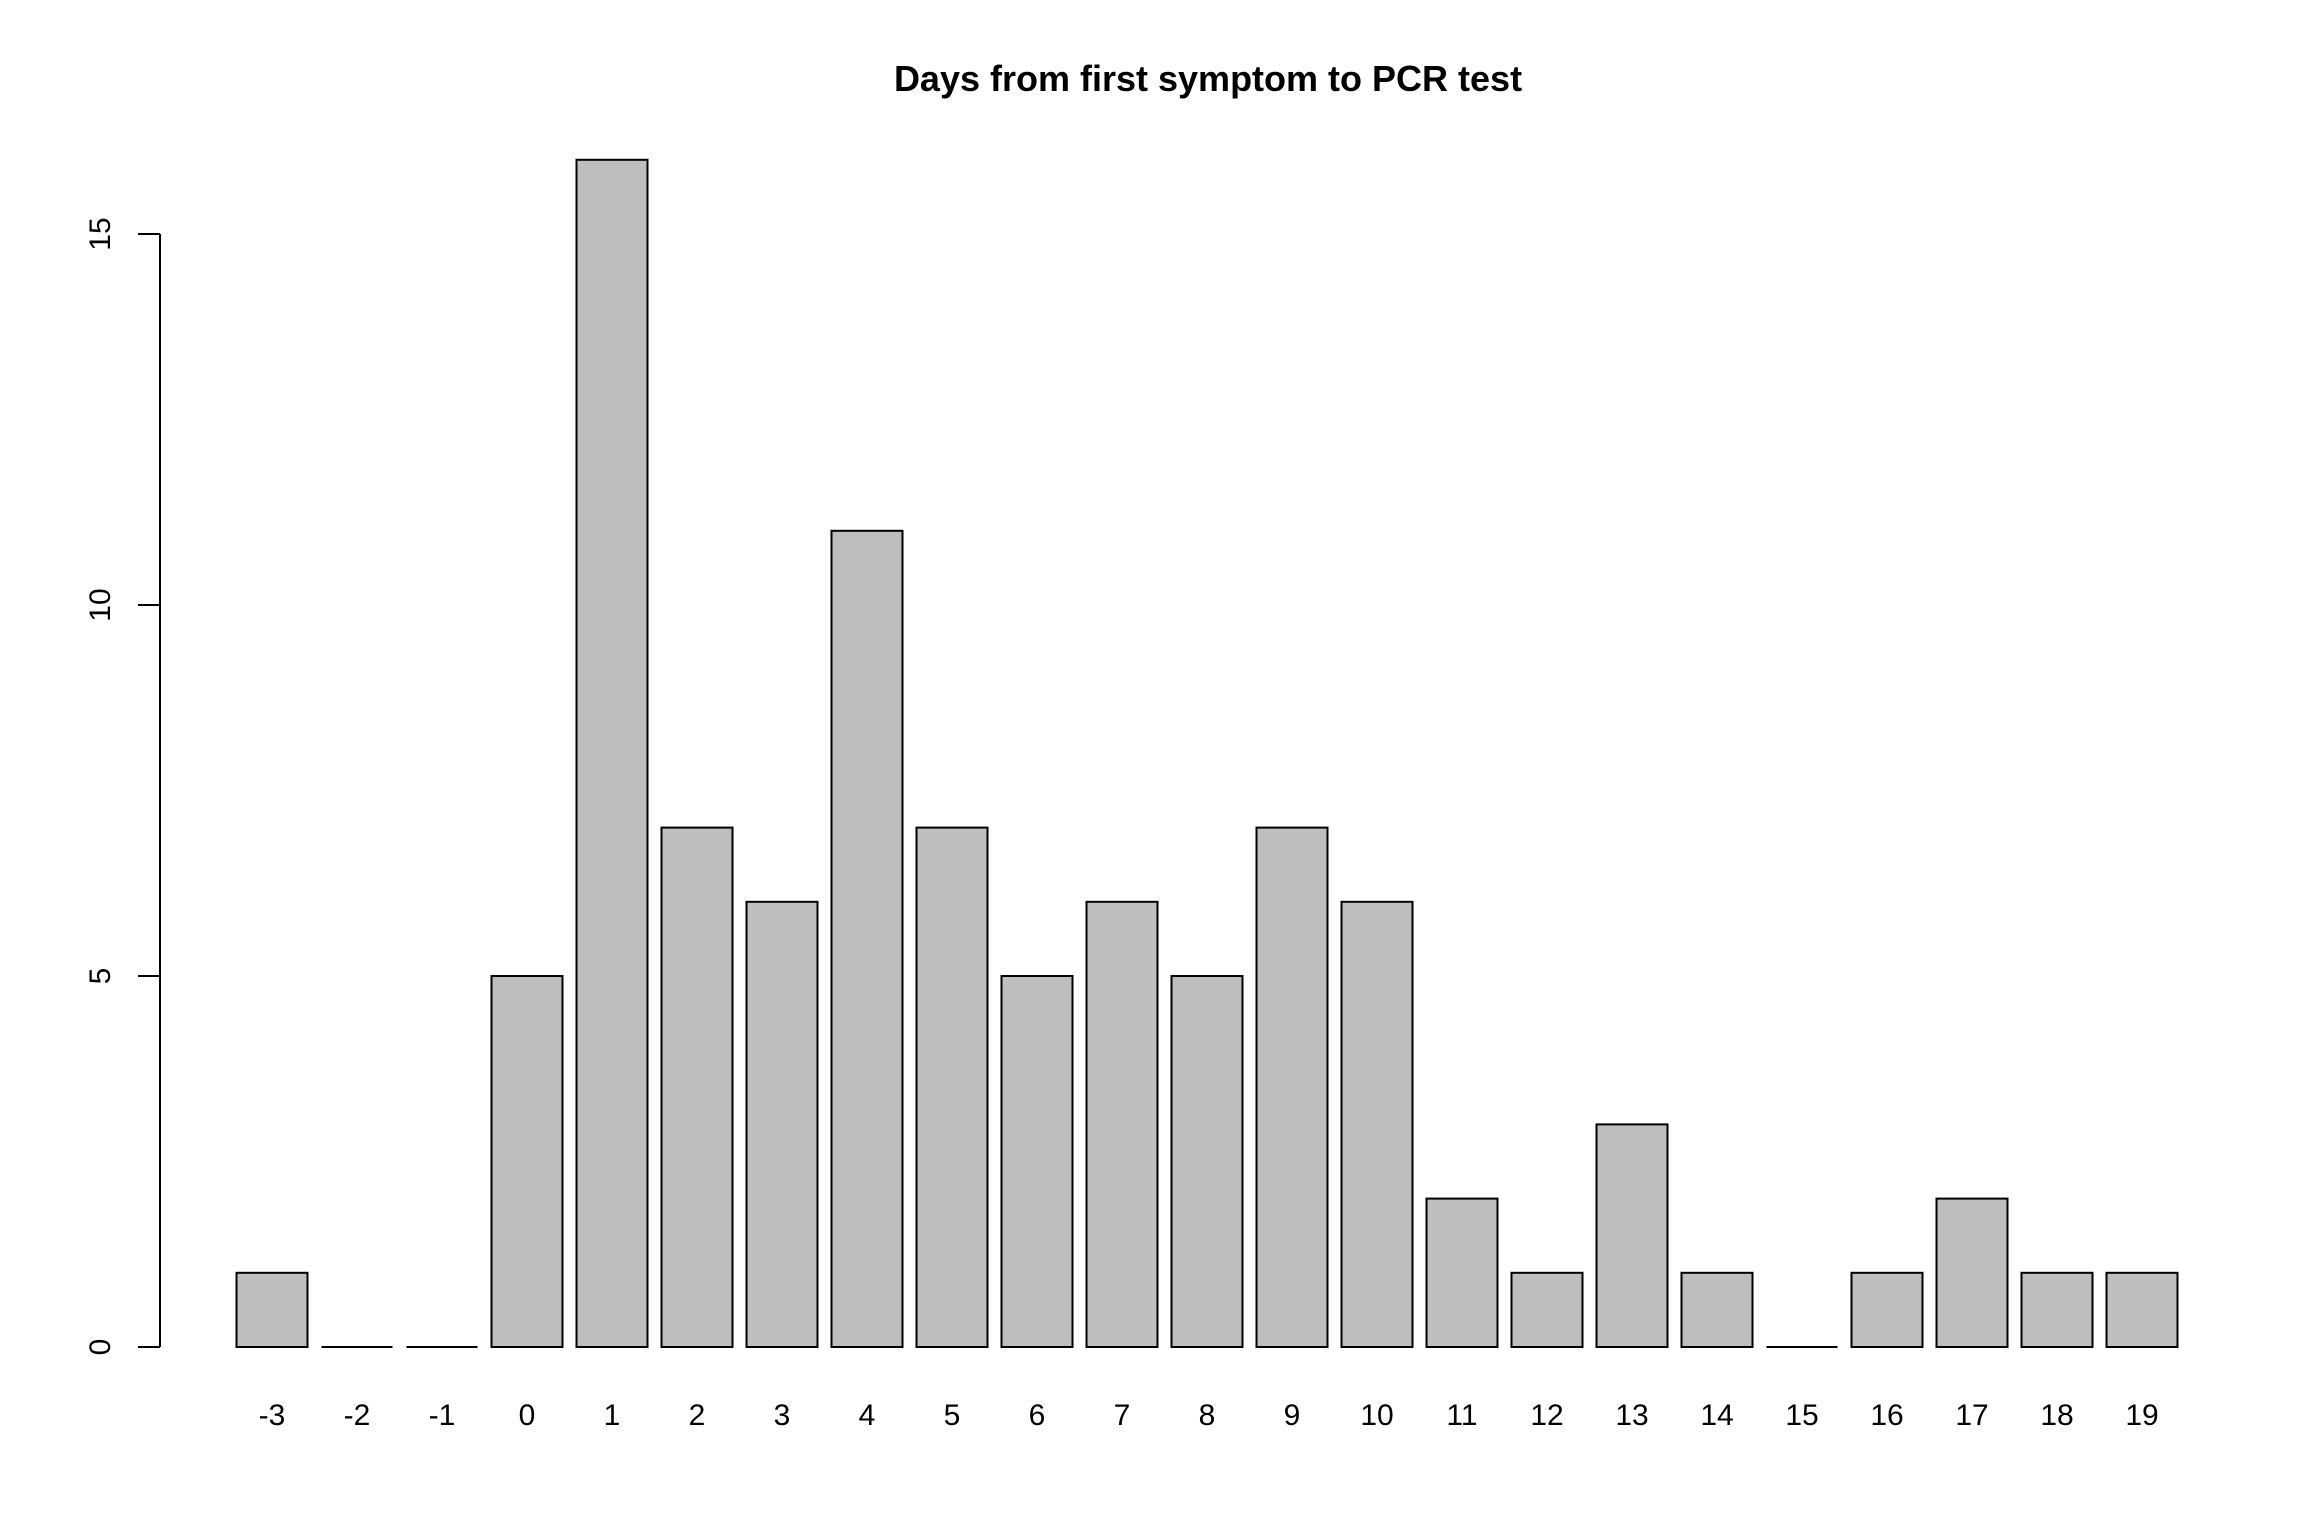 The height and width of the screenshot is (1536, 2304). I want to click on y-tick-label: 5, so click(100, 976).